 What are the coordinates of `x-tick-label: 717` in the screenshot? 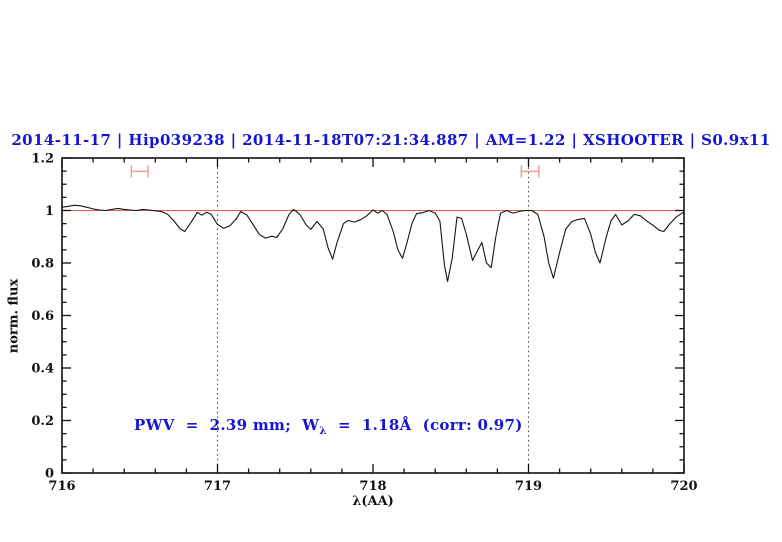 It's located at (217, 486).